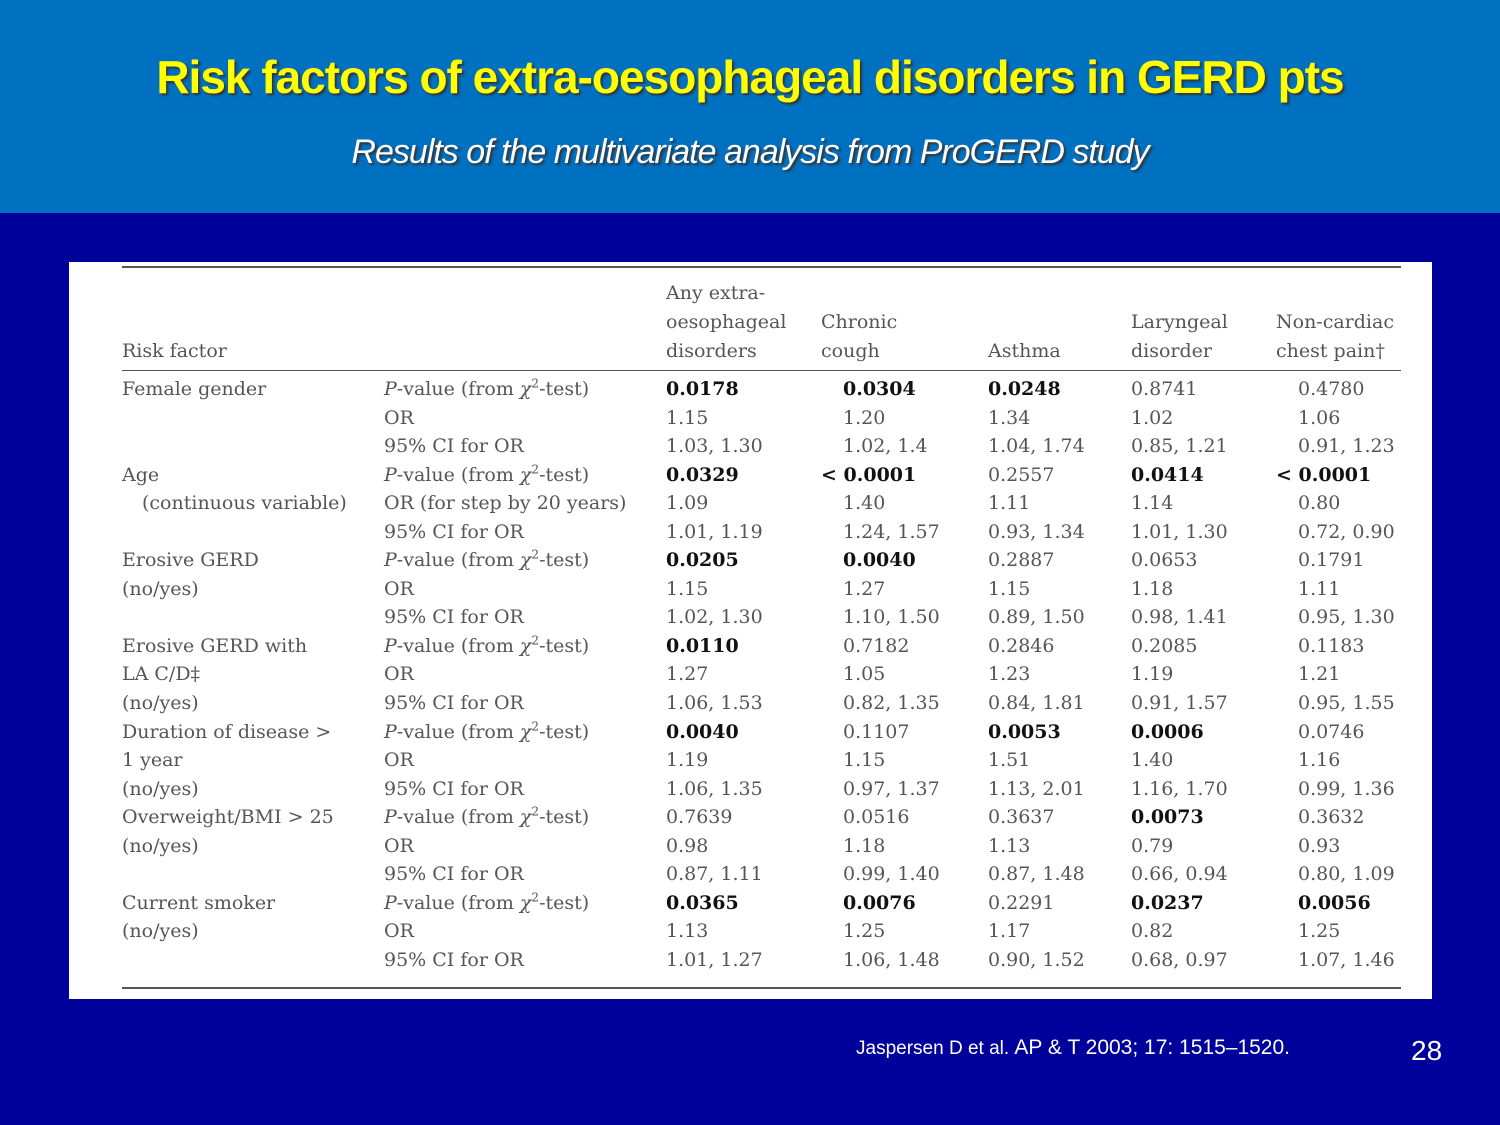  I want to click on asthma-cell: 1.34, so click(1009, 417).